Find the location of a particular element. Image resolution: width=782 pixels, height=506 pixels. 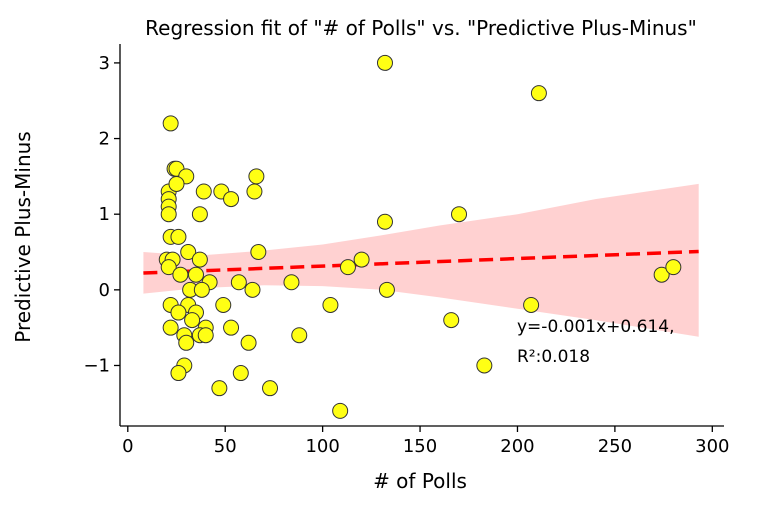

y-ticks: −1 0 1 2 3 is located at coordinates (101, 214).